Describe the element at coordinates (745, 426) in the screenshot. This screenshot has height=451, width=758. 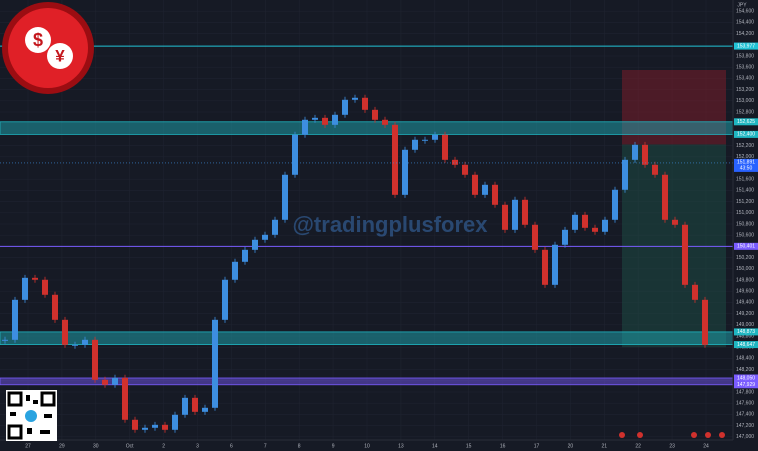
I see `y-tick-label: 147,200` at that location.